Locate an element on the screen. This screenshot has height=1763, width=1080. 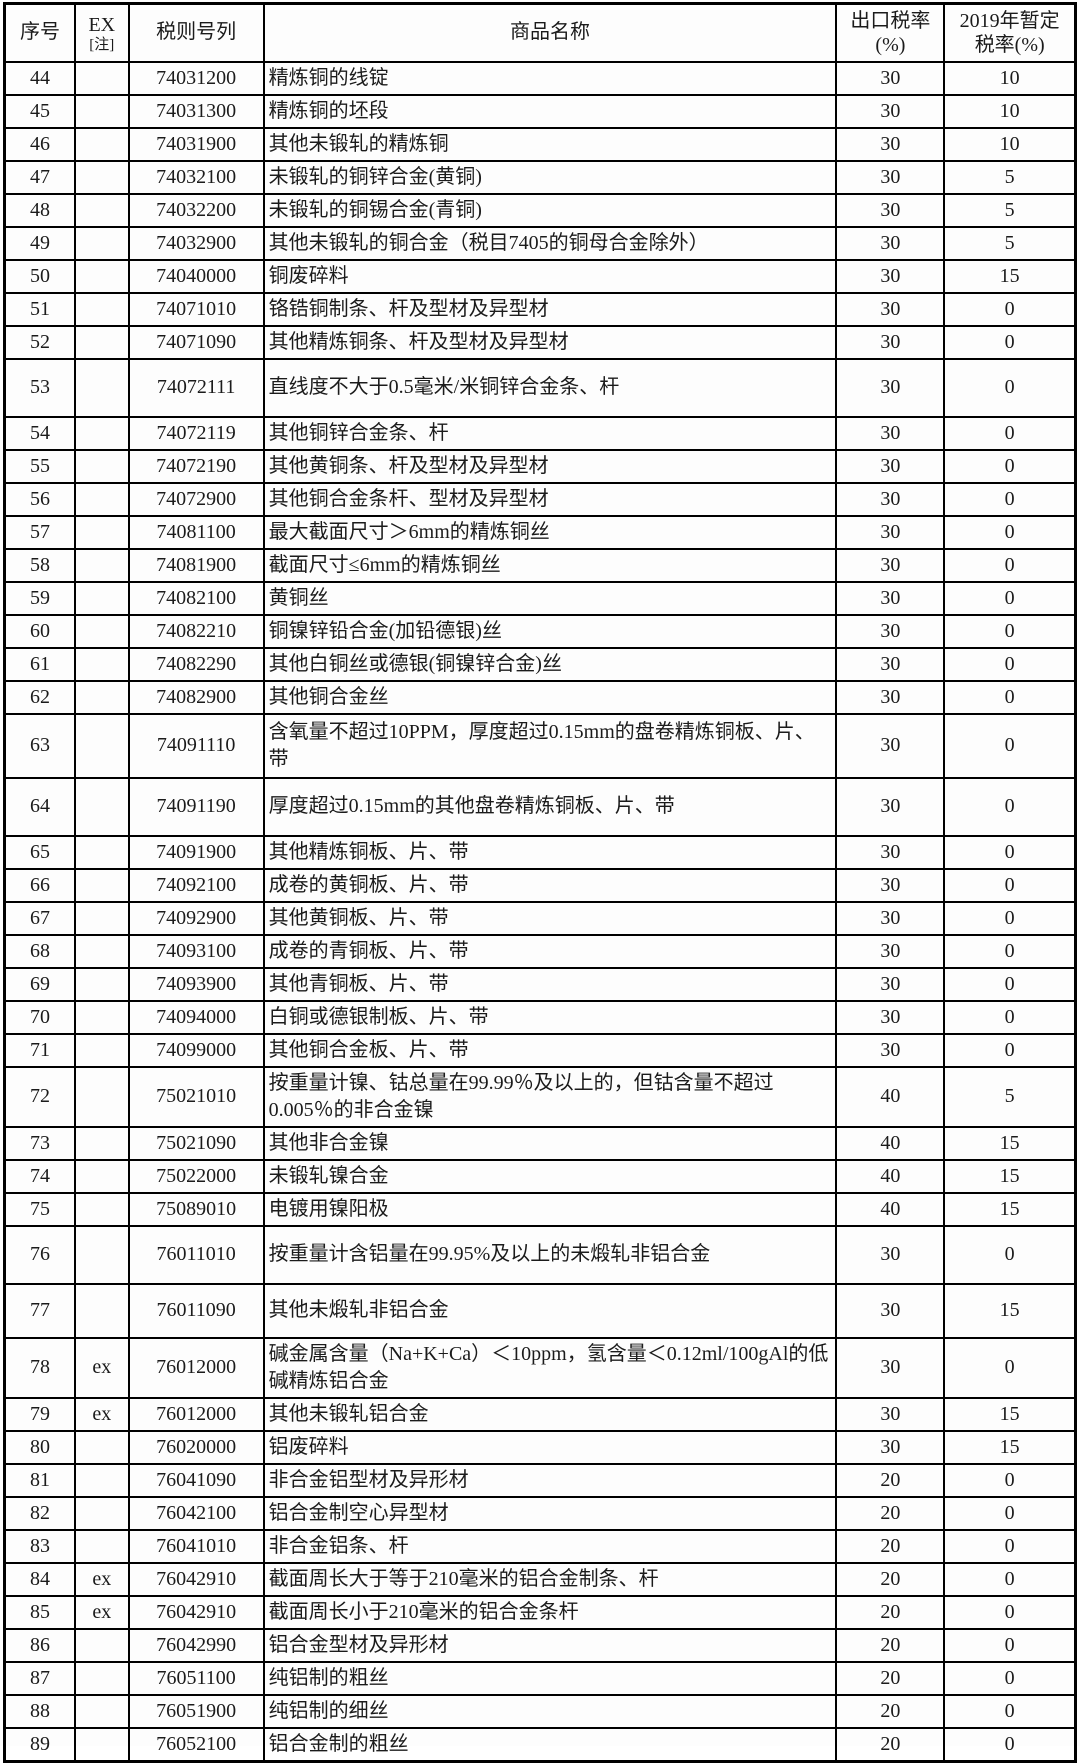
hs-code-cell: 76042910 is located at coordinates (196, 1612).